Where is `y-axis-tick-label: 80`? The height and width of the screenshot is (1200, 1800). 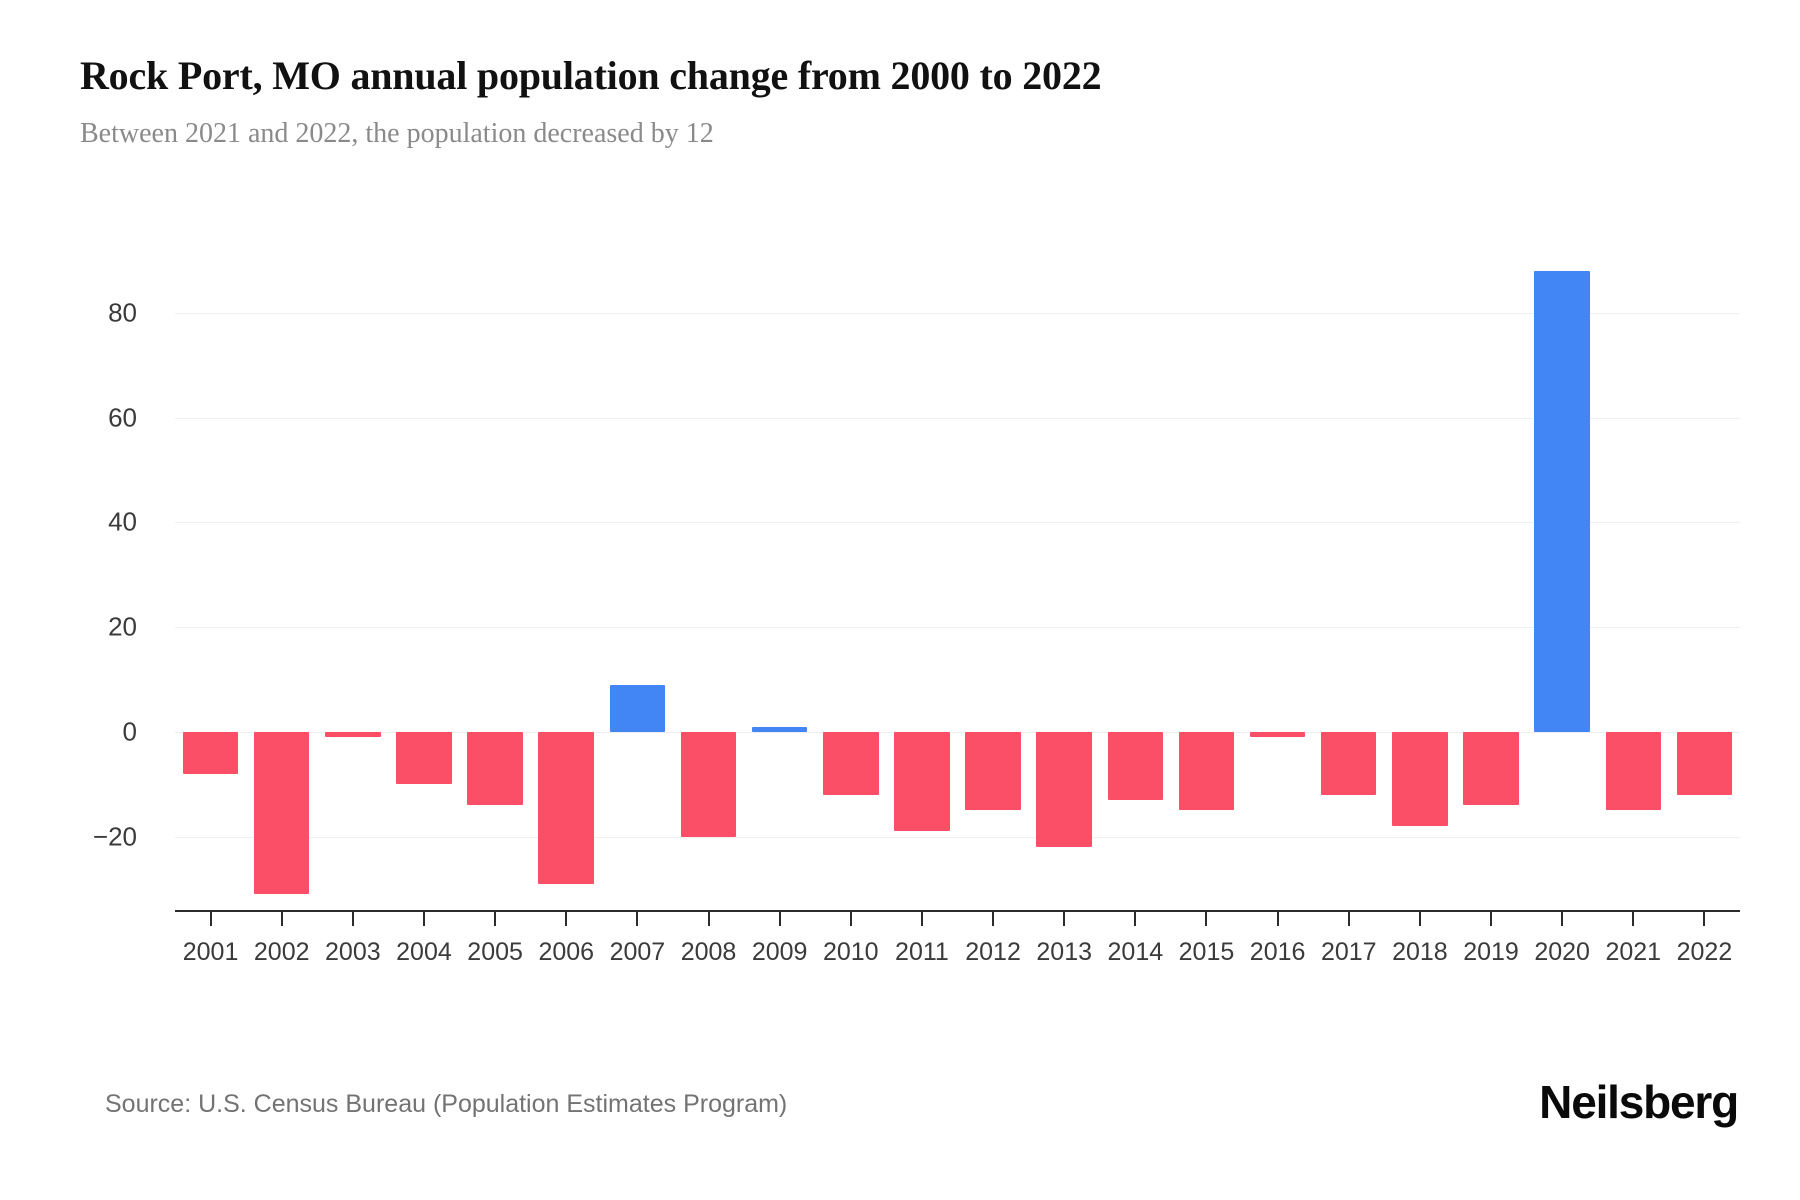
y-axis-tick-label: 80 is located at coordinates (122, 312).